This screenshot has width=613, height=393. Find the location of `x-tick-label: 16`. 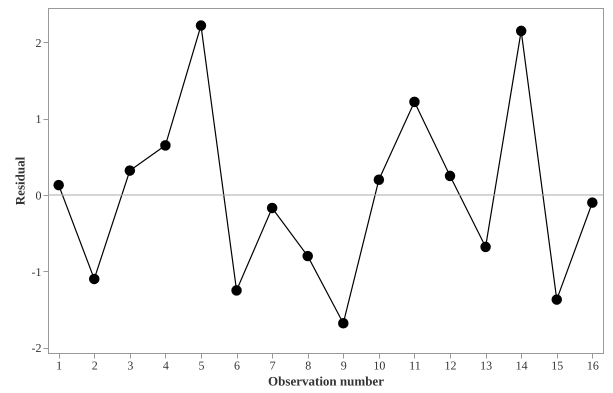

x-tick-label: 16 is located at coordinates (592, 365).